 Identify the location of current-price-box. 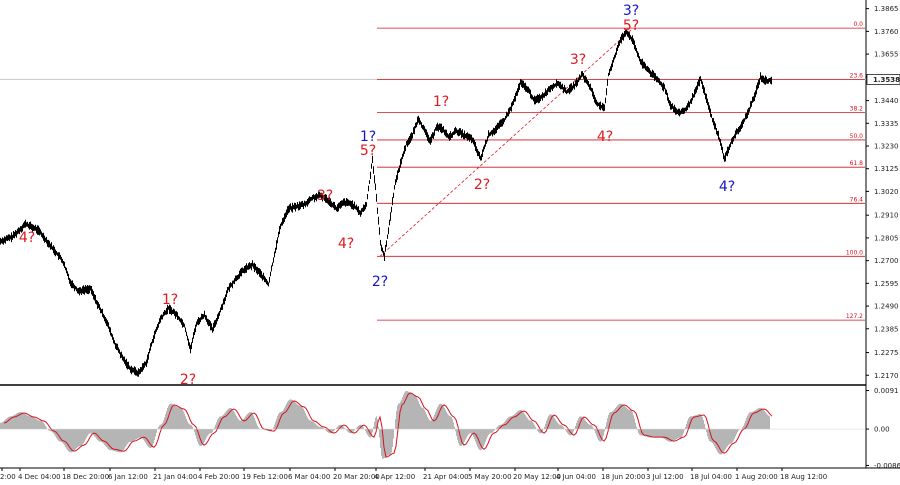
(883, 79).